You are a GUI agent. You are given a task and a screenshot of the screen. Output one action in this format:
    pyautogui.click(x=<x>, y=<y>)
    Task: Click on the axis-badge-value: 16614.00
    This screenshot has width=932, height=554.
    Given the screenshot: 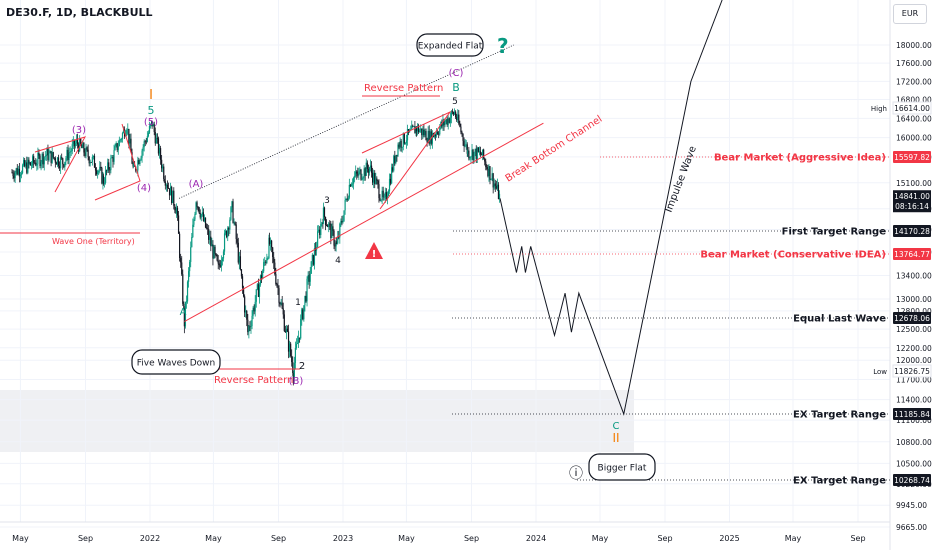 What is the action you would take?
    pyautogui.click(x=912, y=108)
    